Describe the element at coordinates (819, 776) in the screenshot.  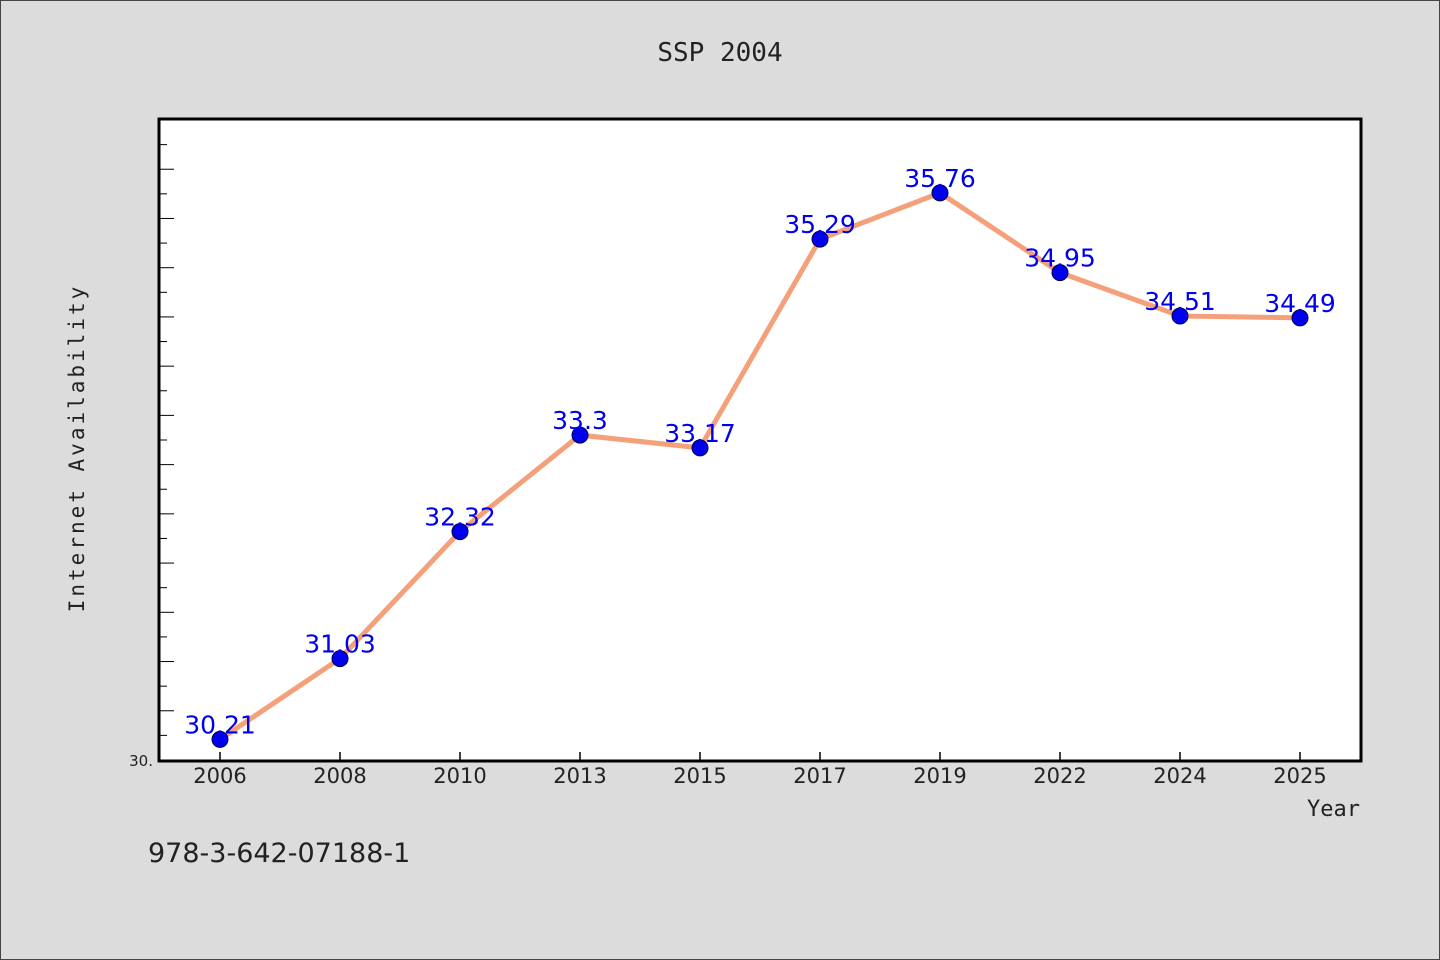
I see `x-tick-label: 2017` at that location.